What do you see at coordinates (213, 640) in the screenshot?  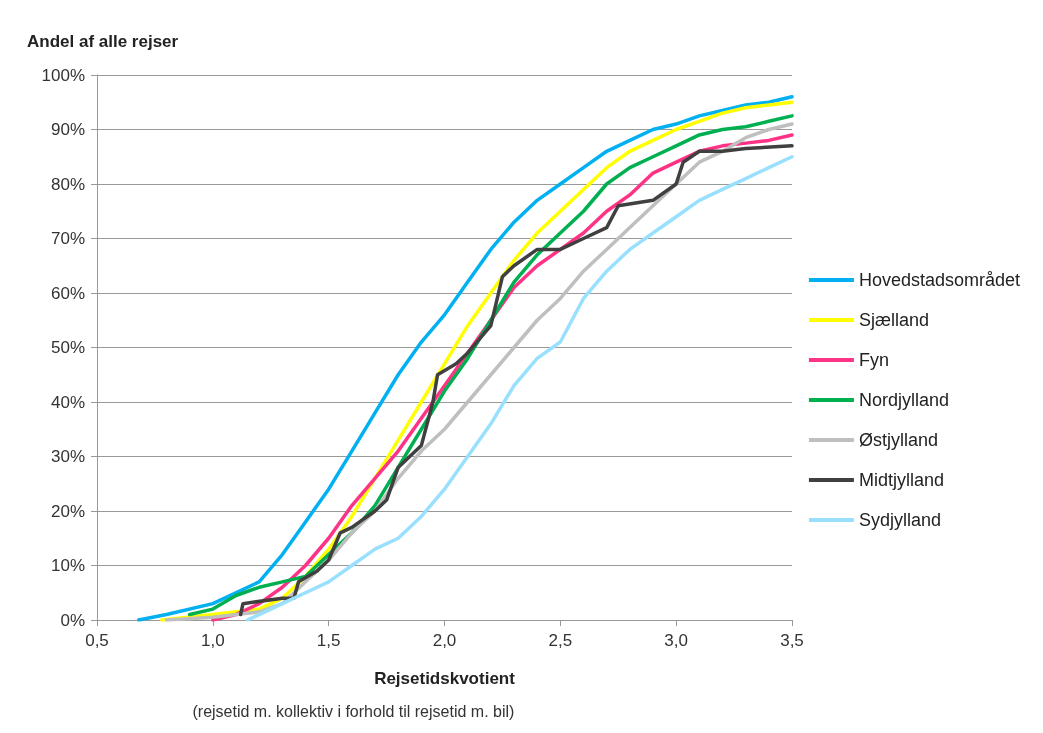 I see `x-tick-label: 1,0` at bounding box center [213, 640].